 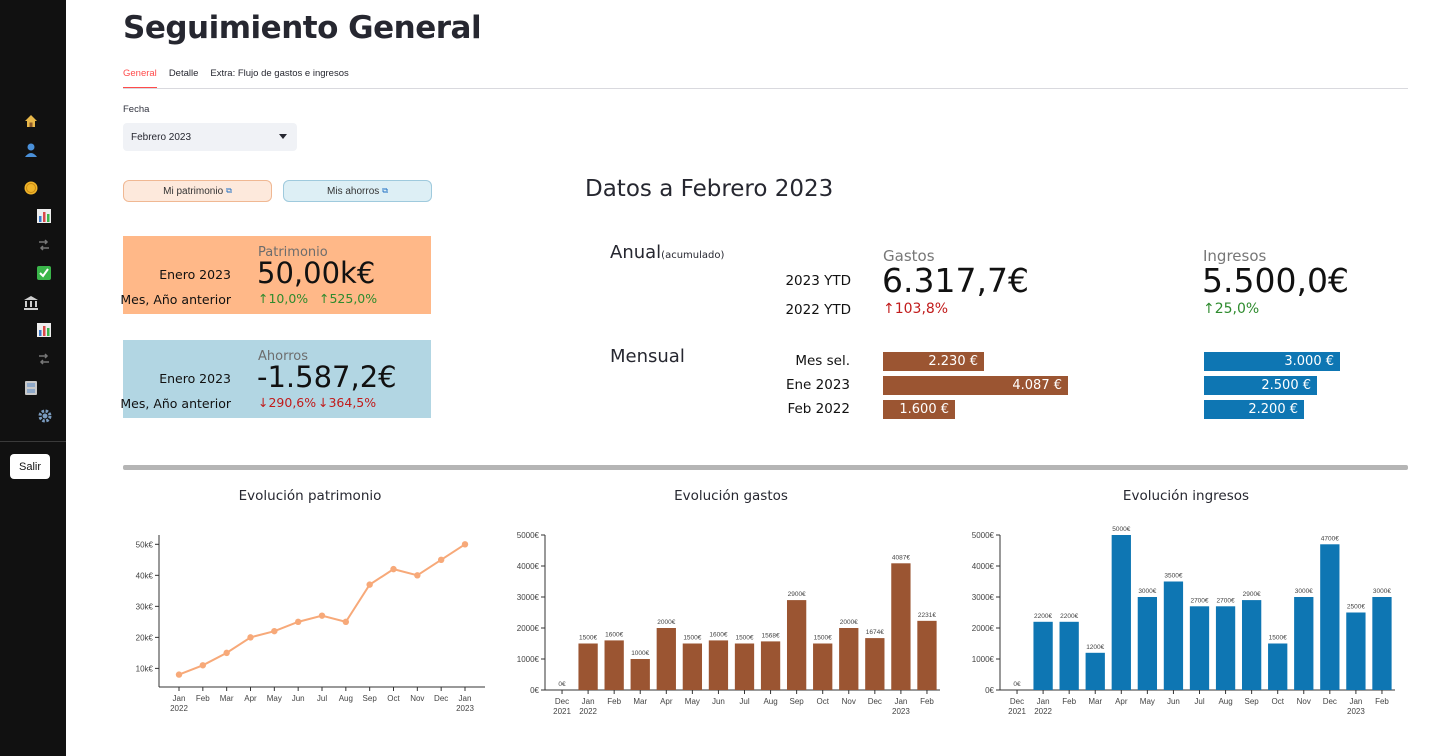 I want to click on x-tick-label: 2023, so click(x=901, y=711).